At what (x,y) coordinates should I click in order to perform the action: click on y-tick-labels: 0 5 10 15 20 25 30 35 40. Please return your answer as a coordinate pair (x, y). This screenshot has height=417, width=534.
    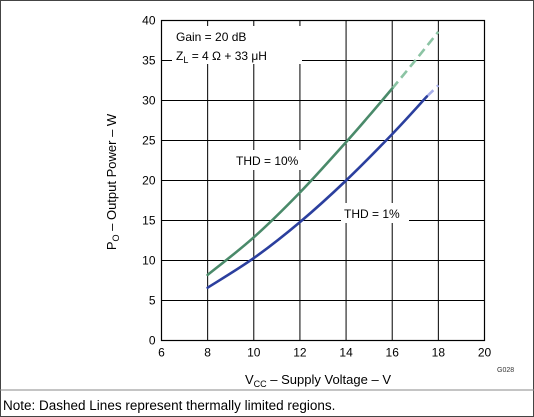
    Looking at the image, I should click on (149, 181).